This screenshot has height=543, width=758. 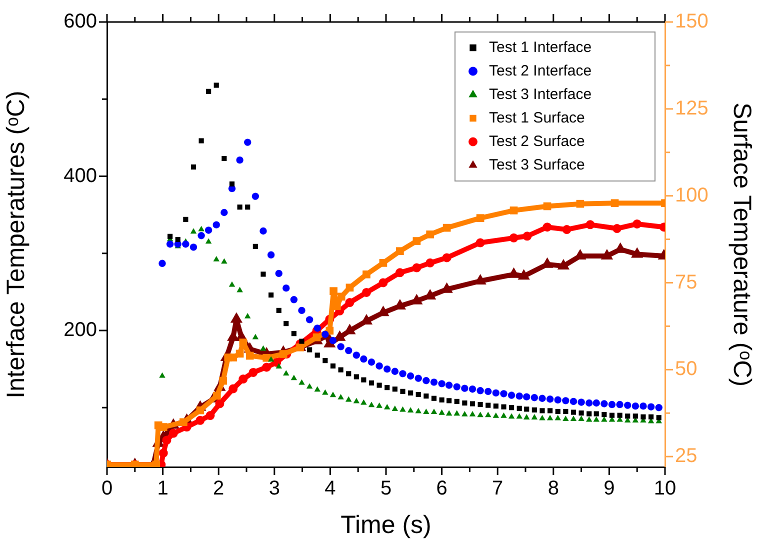 What do you see at coordinates (540, 94) in the screenshot?
I see `legend-label: Test 3 Interface` at bounding box center [540, 94].